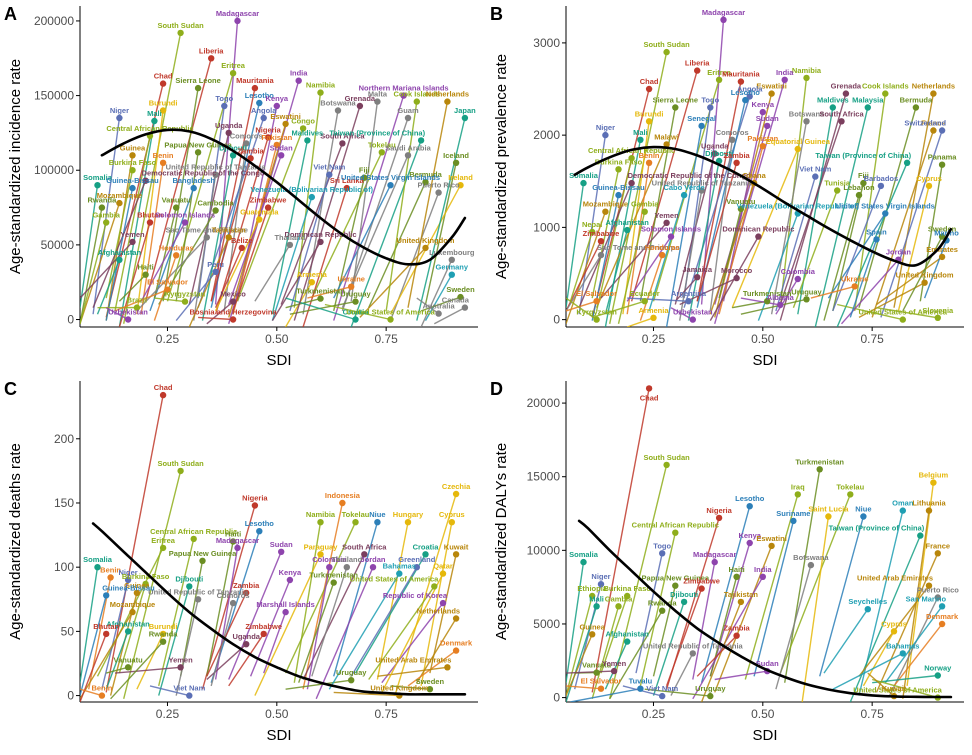 This screenshot has width=972, height=755. Describe the element at coordinates (653, 318) in the screenshot. I see `point-armenia` at that location.